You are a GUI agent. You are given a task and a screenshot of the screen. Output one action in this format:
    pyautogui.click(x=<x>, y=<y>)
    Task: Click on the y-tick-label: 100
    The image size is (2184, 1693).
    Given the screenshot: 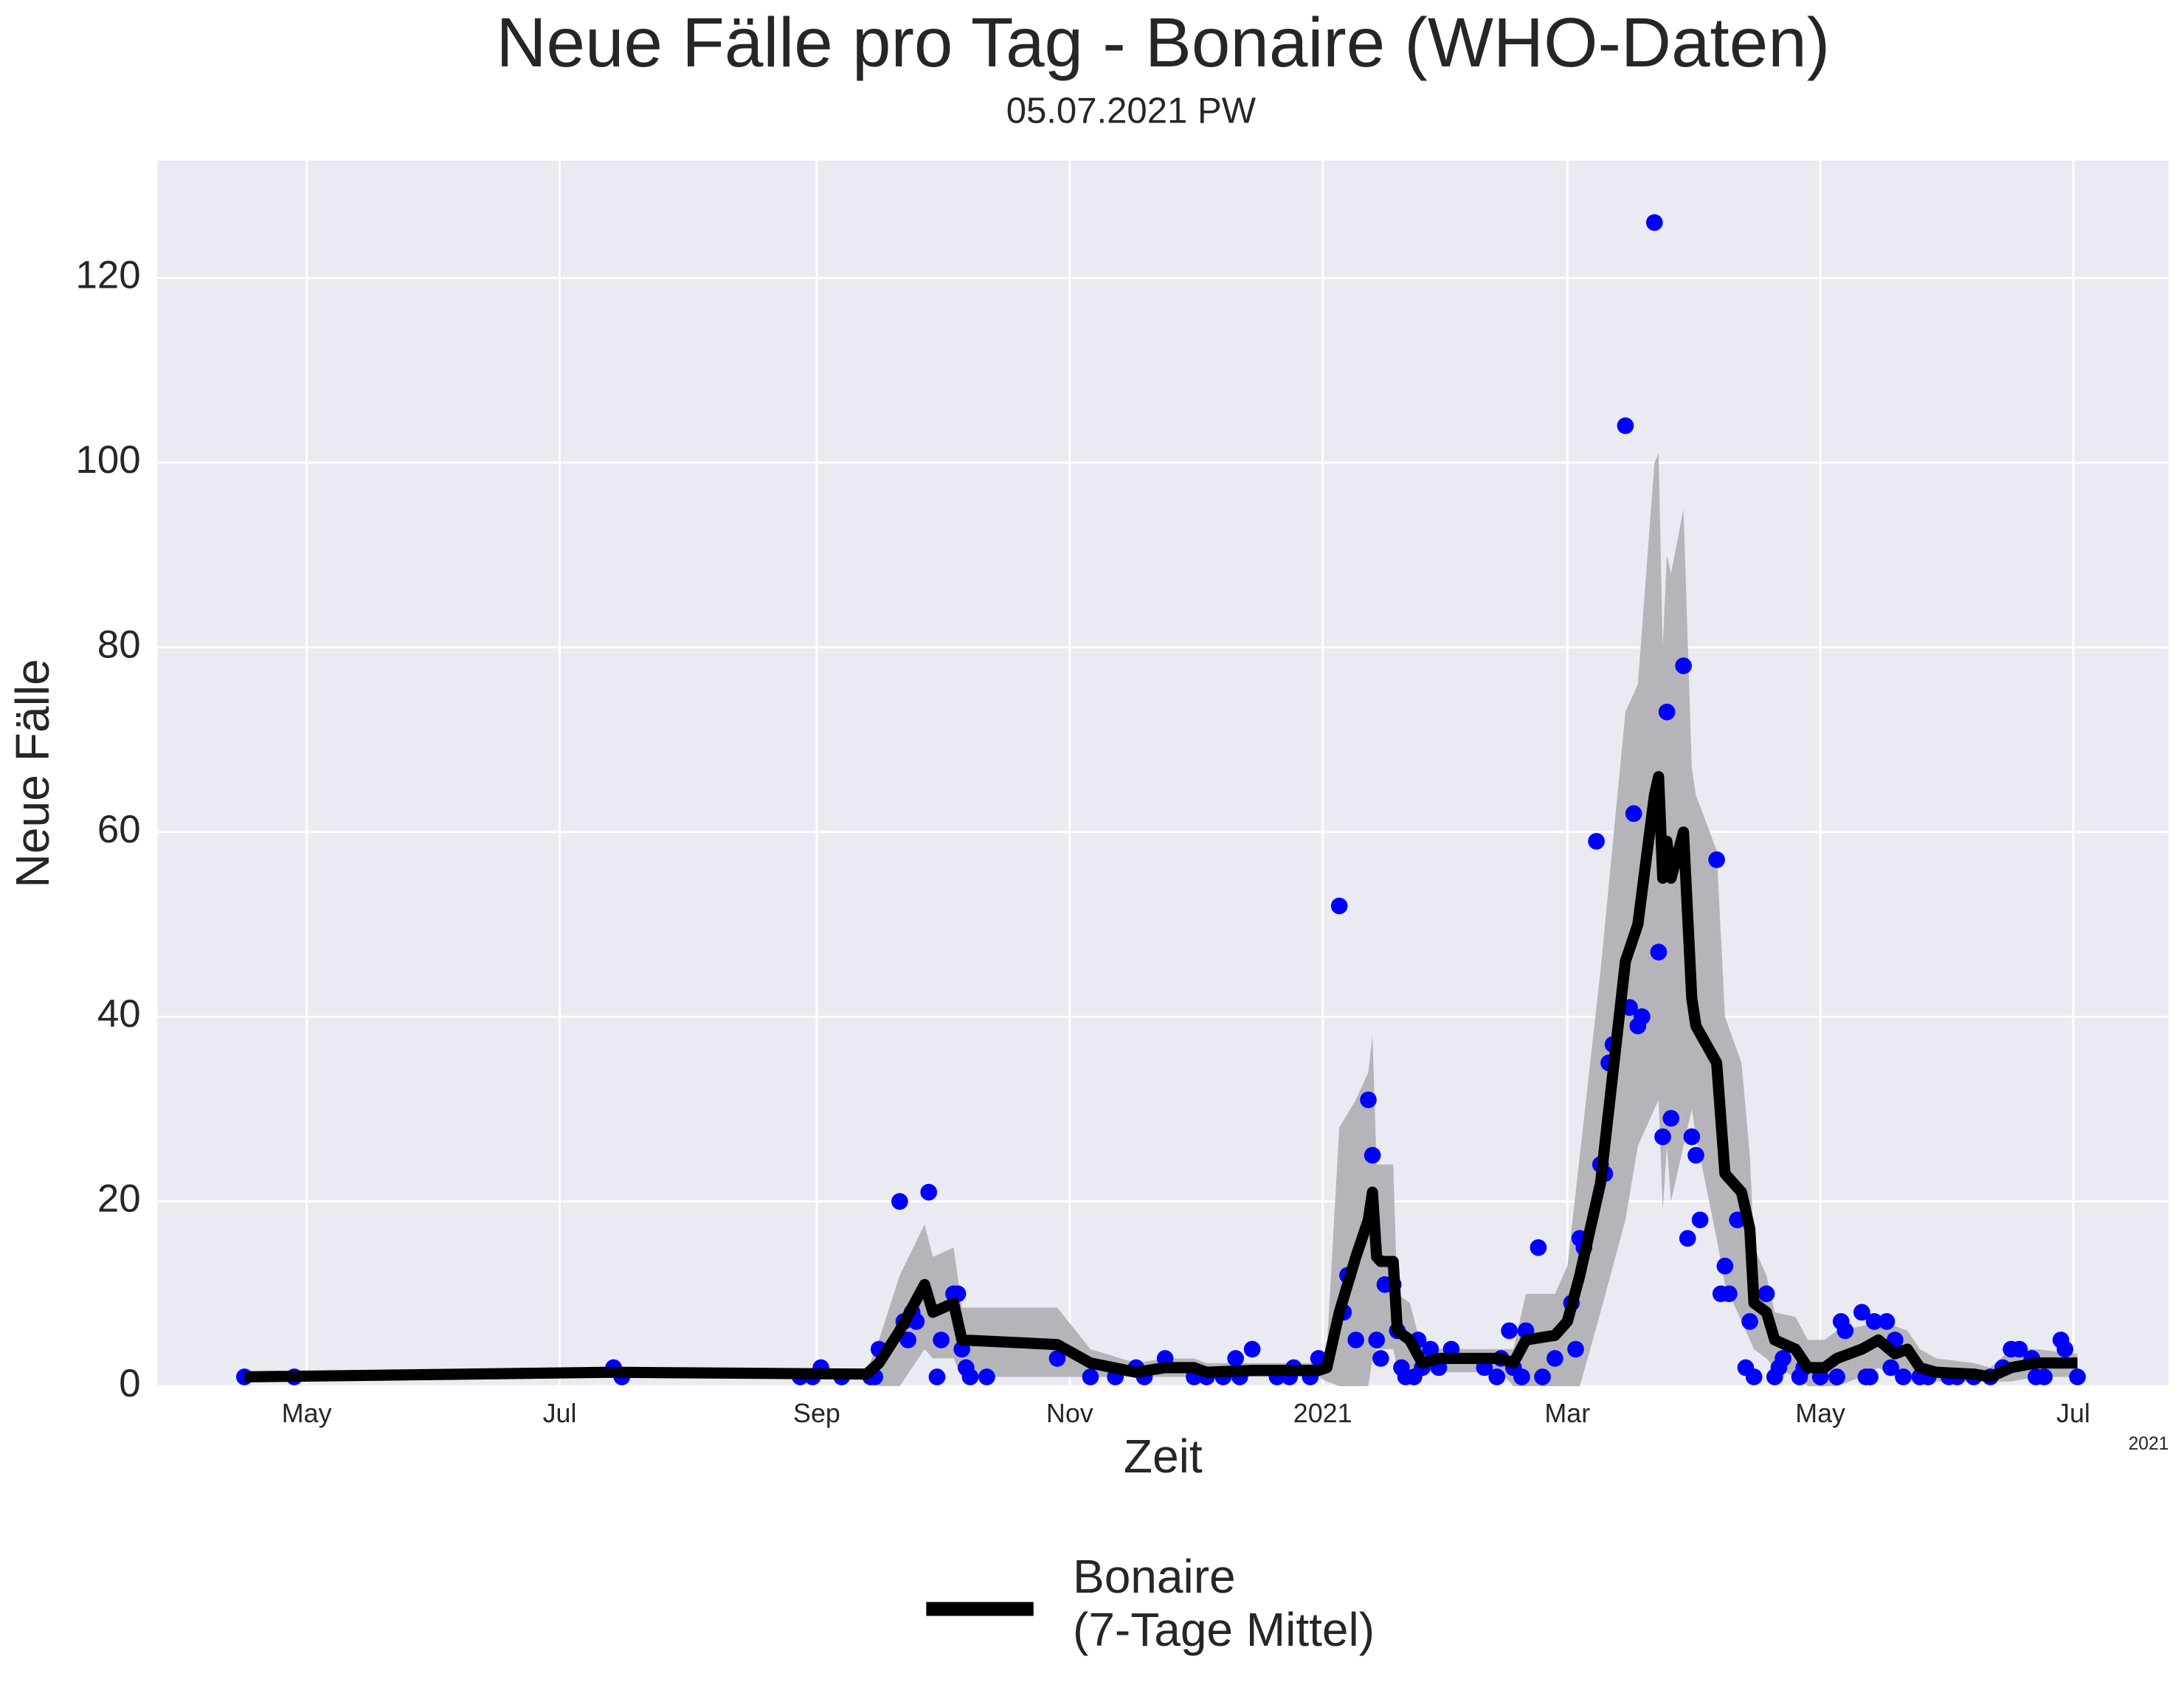 What is the action you would take?
    pyautogui.click(x=108, y=460)
    